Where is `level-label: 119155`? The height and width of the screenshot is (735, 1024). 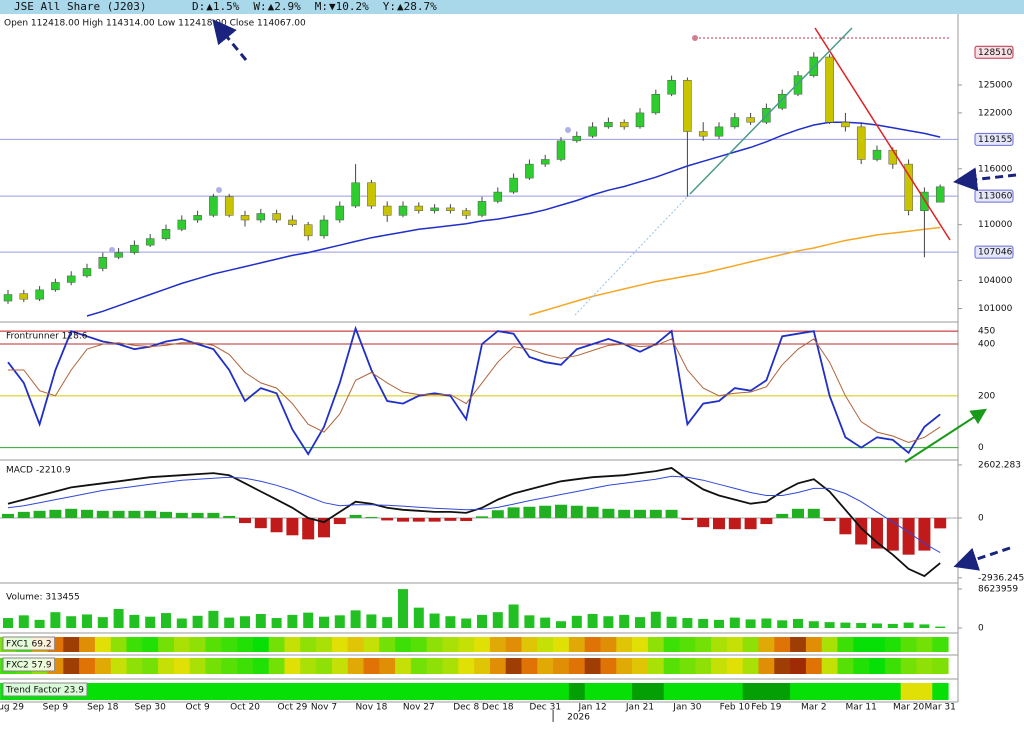 level-label: 119155 is located at coordinates (995, 140).